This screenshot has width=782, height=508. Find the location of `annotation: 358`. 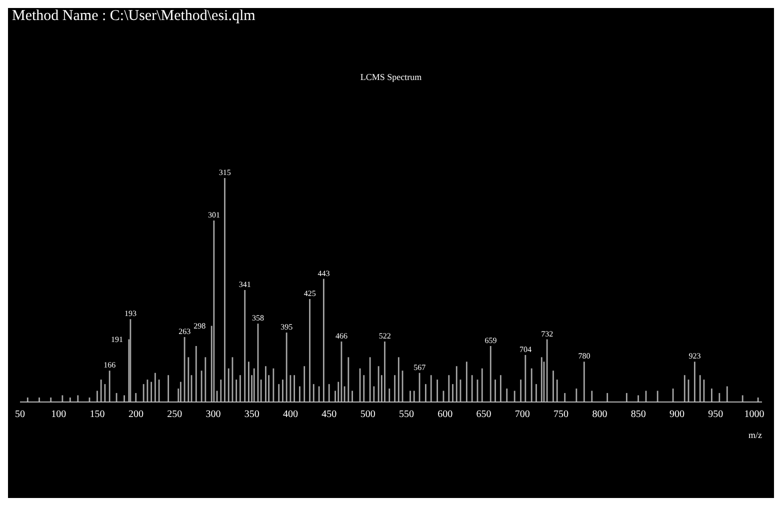

annotation: 358 is located at coordinates (258, 318).